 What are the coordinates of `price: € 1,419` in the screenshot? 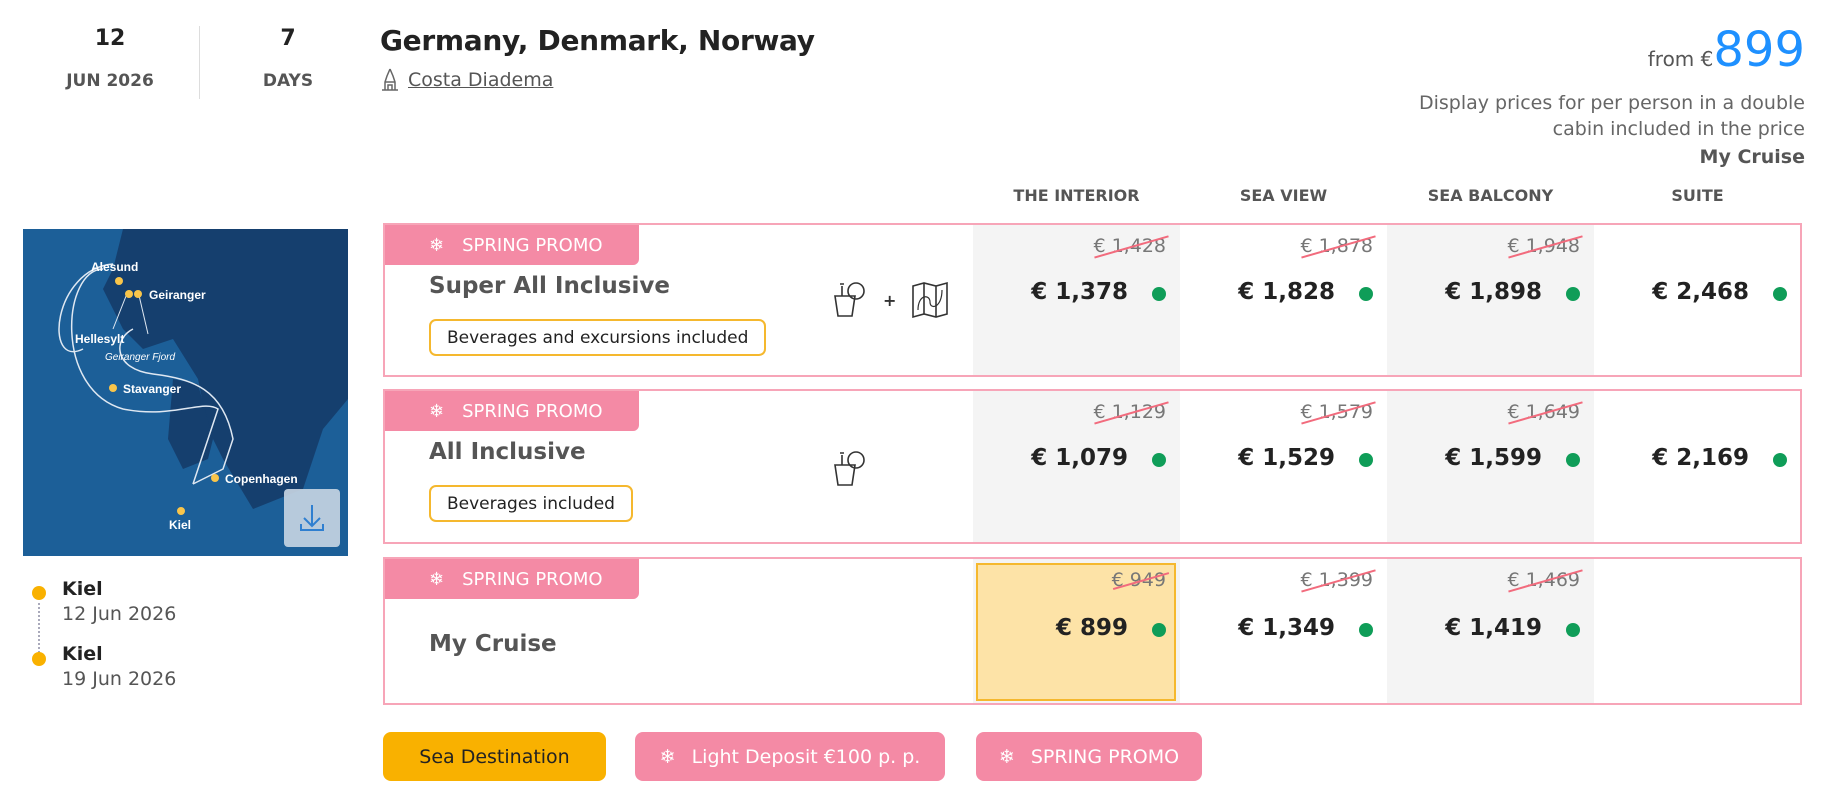 It's located at (1493, 628).